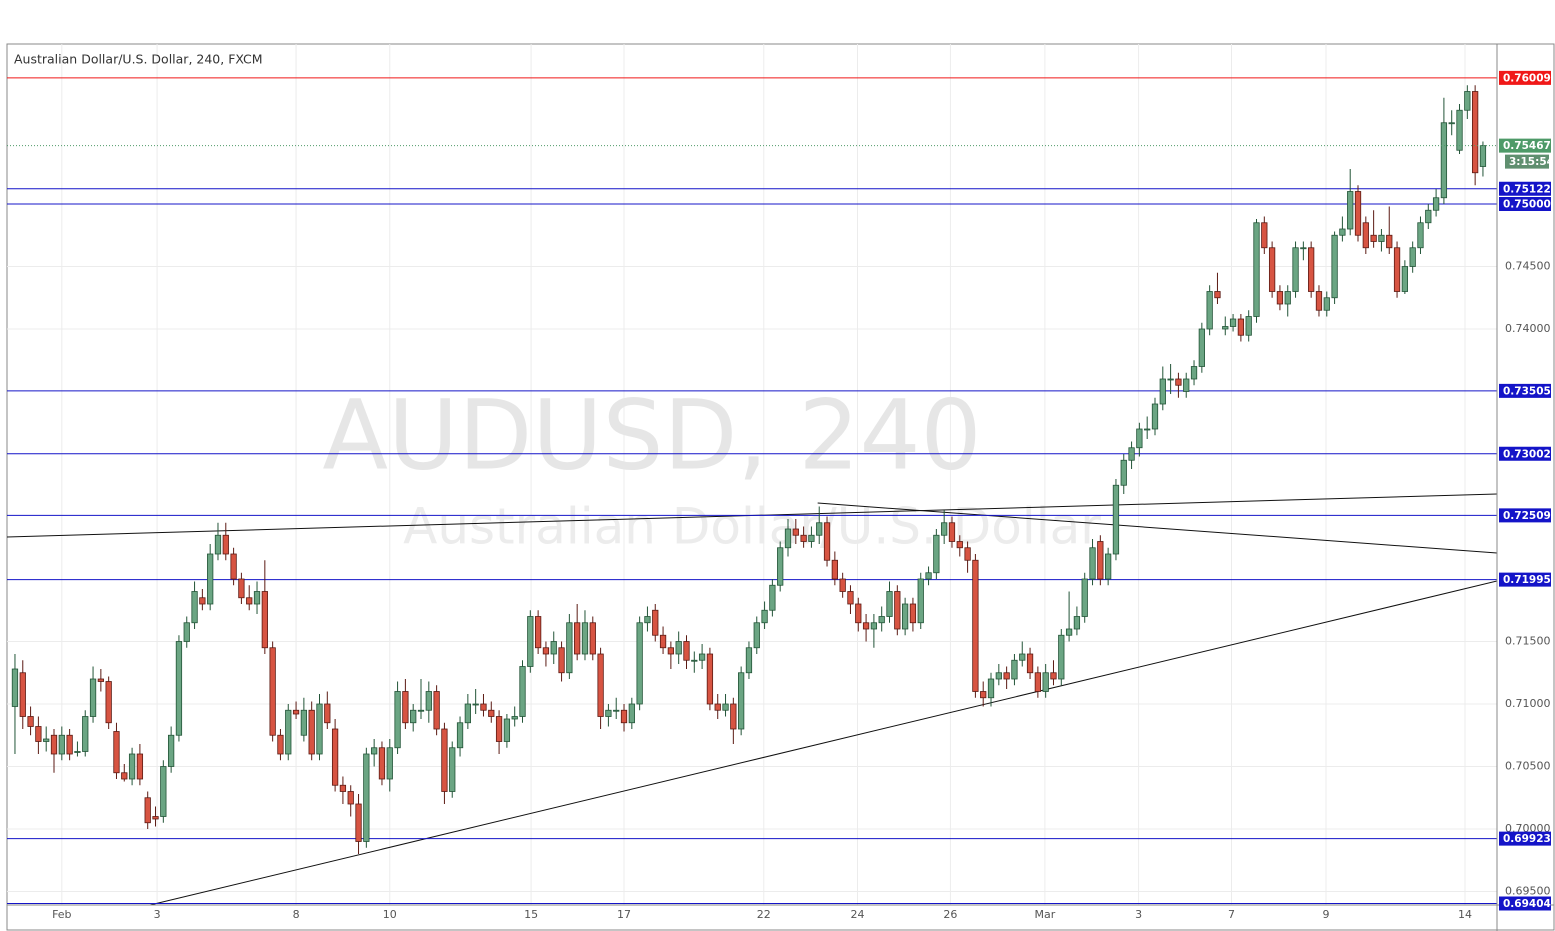 This screenshot has width=1555, height=931. What do you see at coordinates (1528, 703) in the screenshot?
I see `y-tick-label: 0.71000` at bounding box center [1528, 703].